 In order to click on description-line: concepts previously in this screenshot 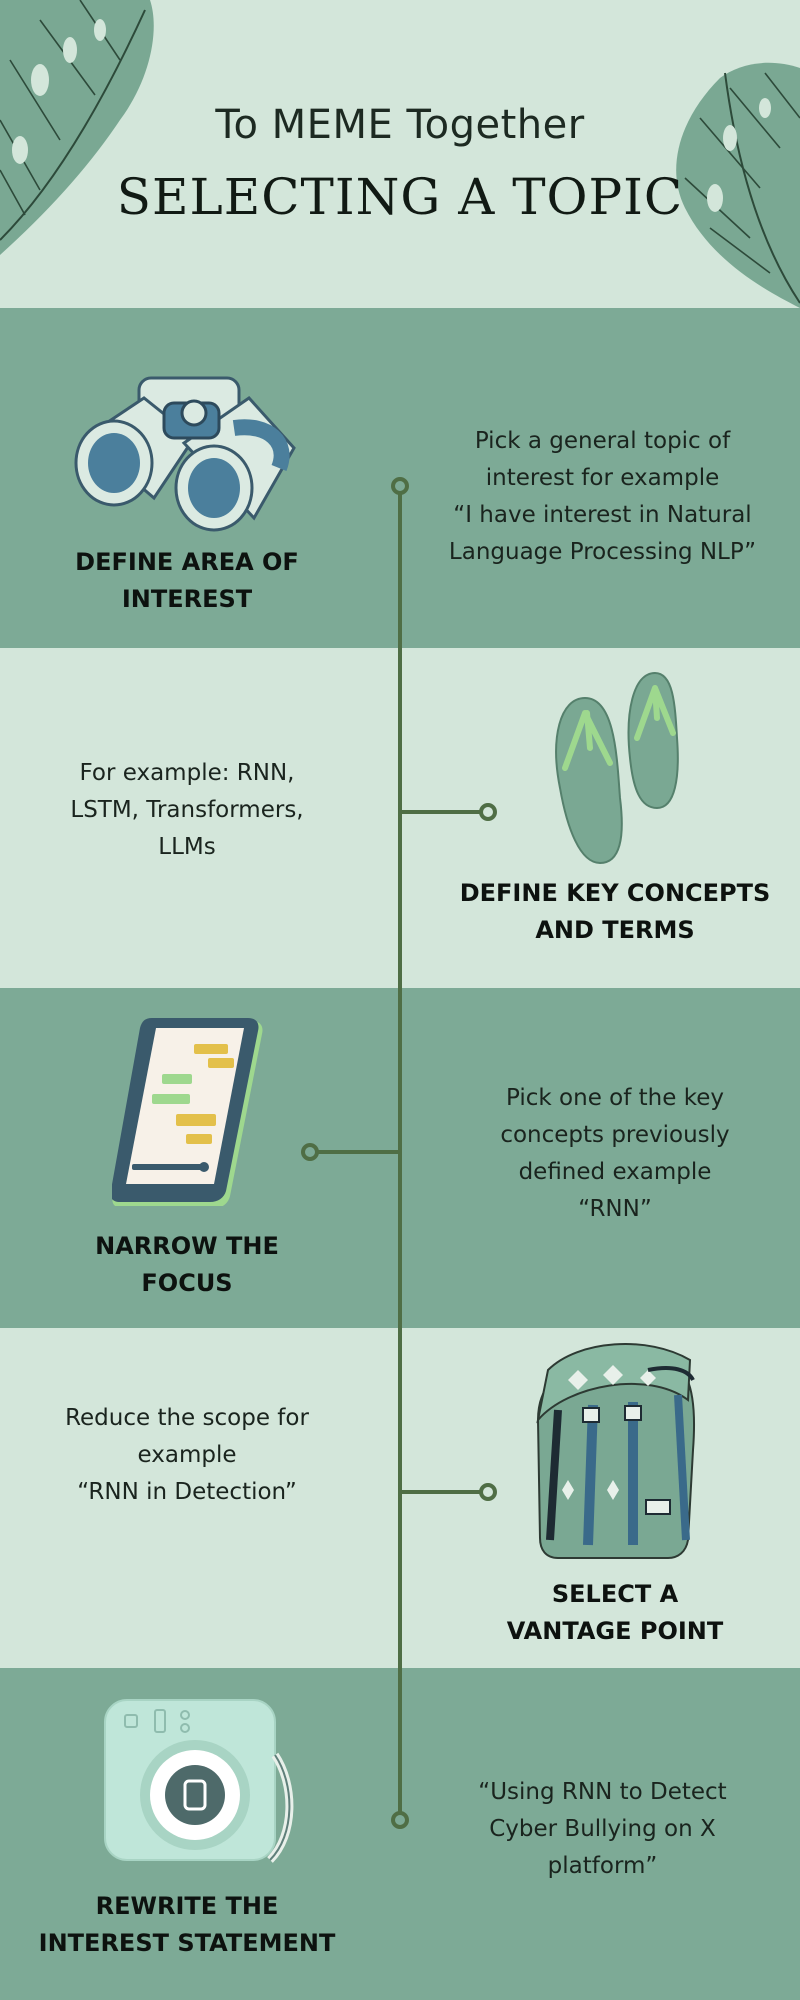, I will do `click(615, 1135)`.